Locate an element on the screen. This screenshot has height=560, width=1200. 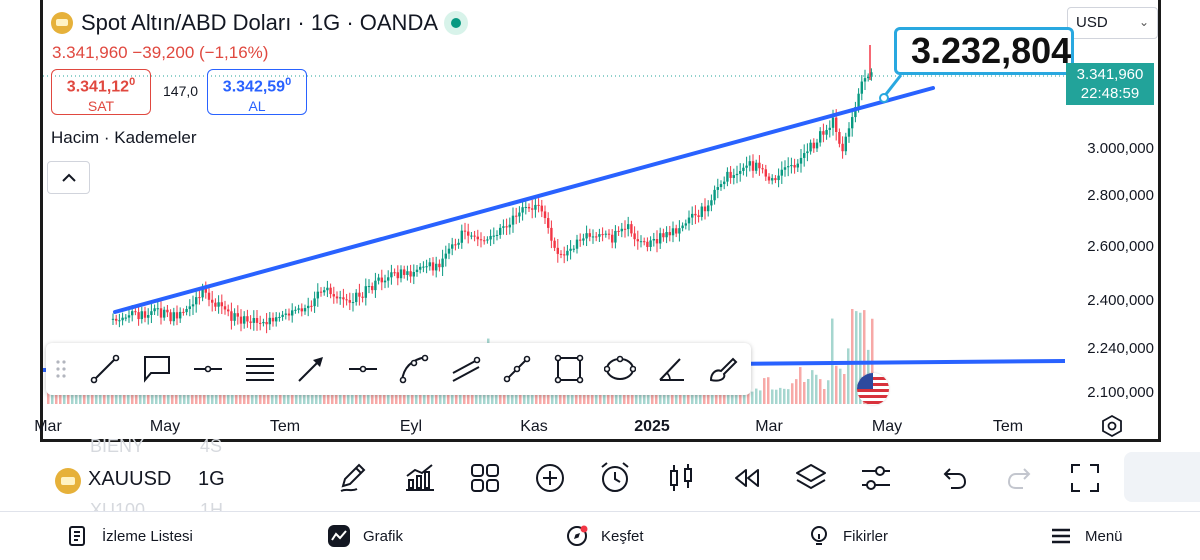
indicators-button is located at coordinates (420, 478).